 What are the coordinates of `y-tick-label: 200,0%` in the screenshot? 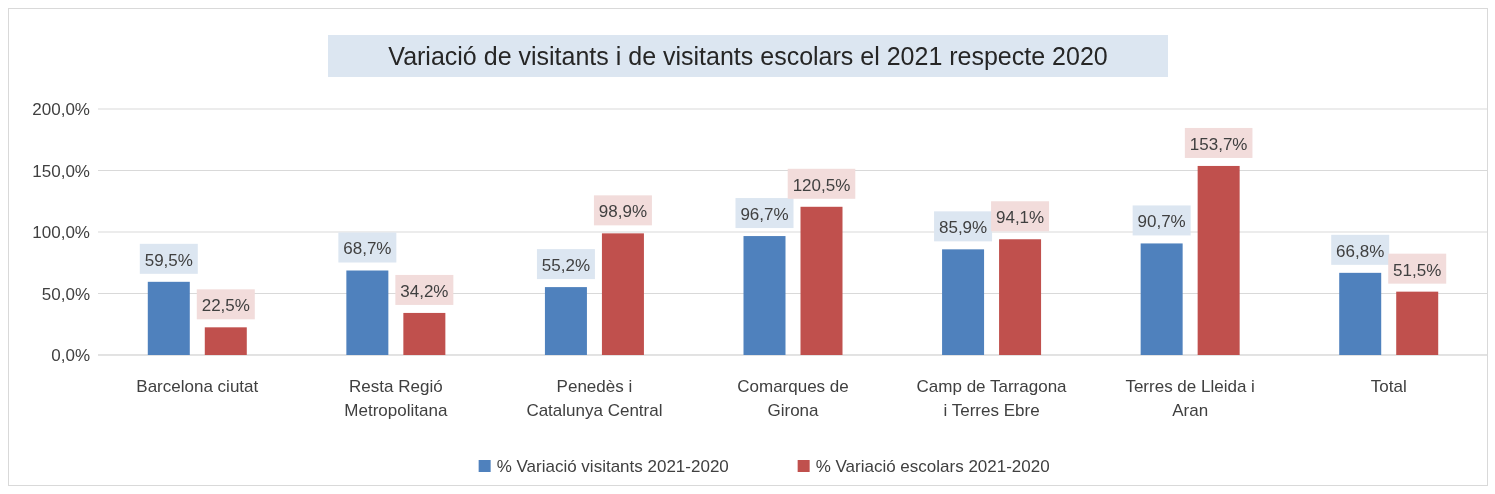 It's located at (61, 109).